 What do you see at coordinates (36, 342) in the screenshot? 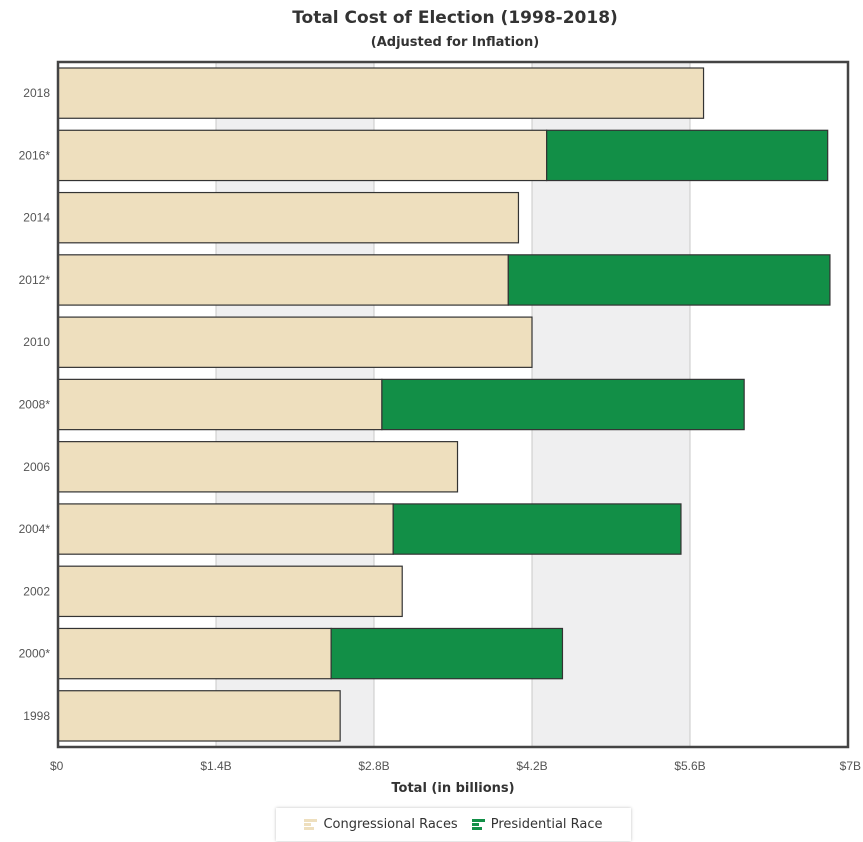
I see `y-tick-label: 2010` at bounding box center [36, 342].